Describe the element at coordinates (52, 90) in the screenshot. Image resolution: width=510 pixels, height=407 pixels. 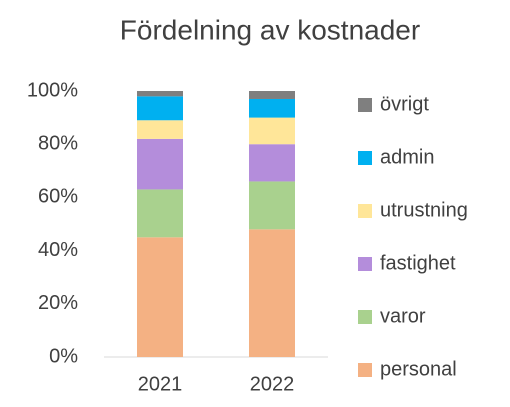
I see `y-tick-label: 100%` at that location.